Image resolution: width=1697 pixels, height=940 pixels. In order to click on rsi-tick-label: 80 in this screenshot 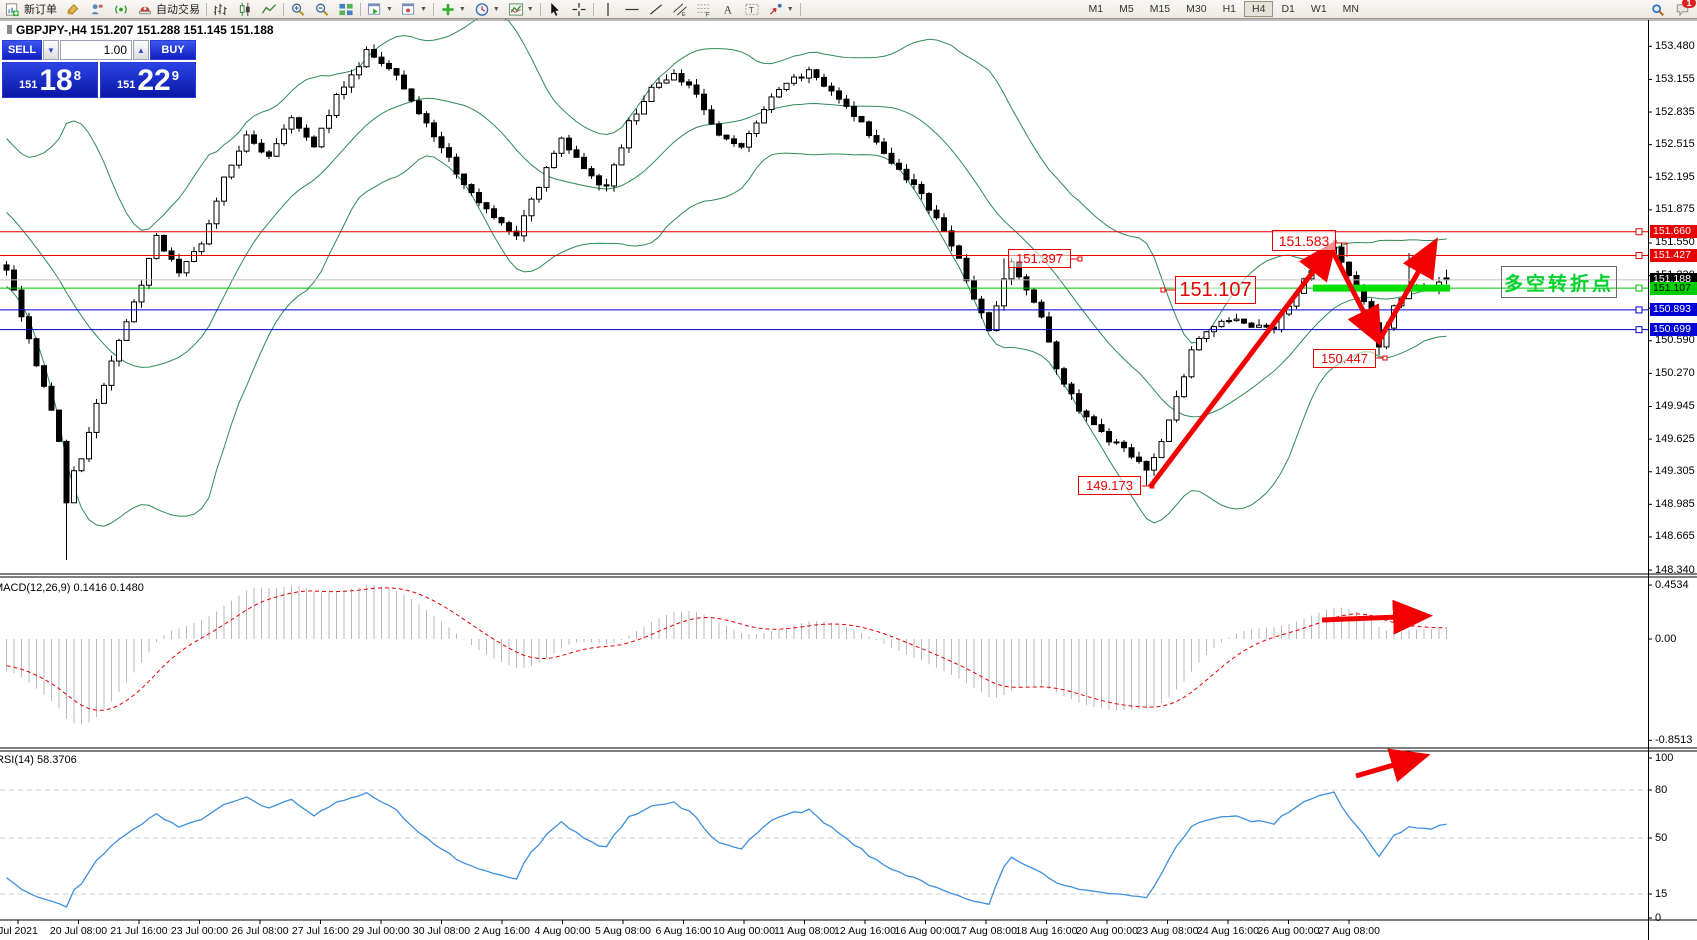, I will do `click(1661, 789)`.